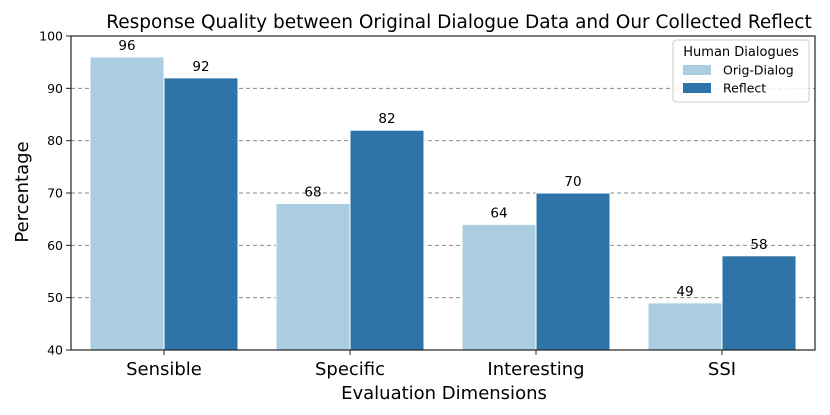  What do you see at coordinates (200, 67) in the screenshot?
I see `data-label: 92` at bounding box center [200, 67].